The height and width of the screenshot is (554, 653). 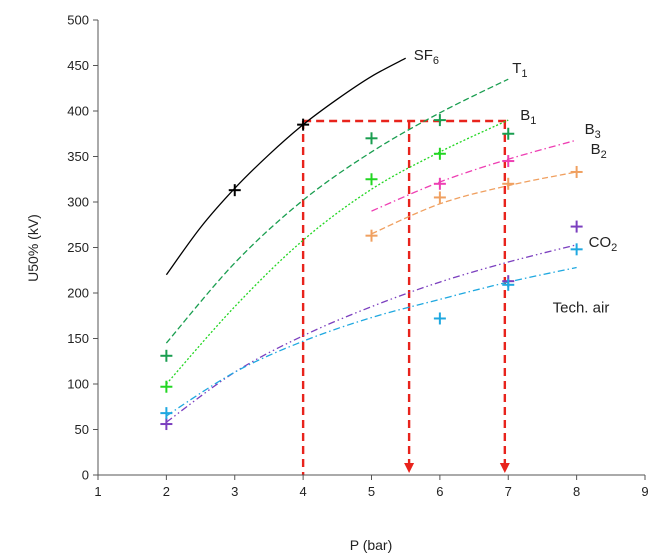 What do you see at coordinates (303, 491) in the screenshot?
I see `x-tick-label: 4` at bounding box center [303, 491].